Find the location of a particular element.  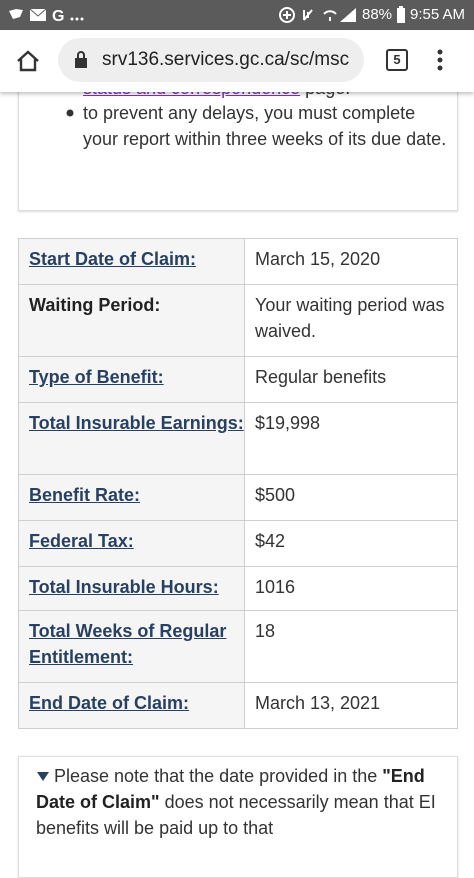

clock: 9:55 AM is located at coordinates (438, 14).